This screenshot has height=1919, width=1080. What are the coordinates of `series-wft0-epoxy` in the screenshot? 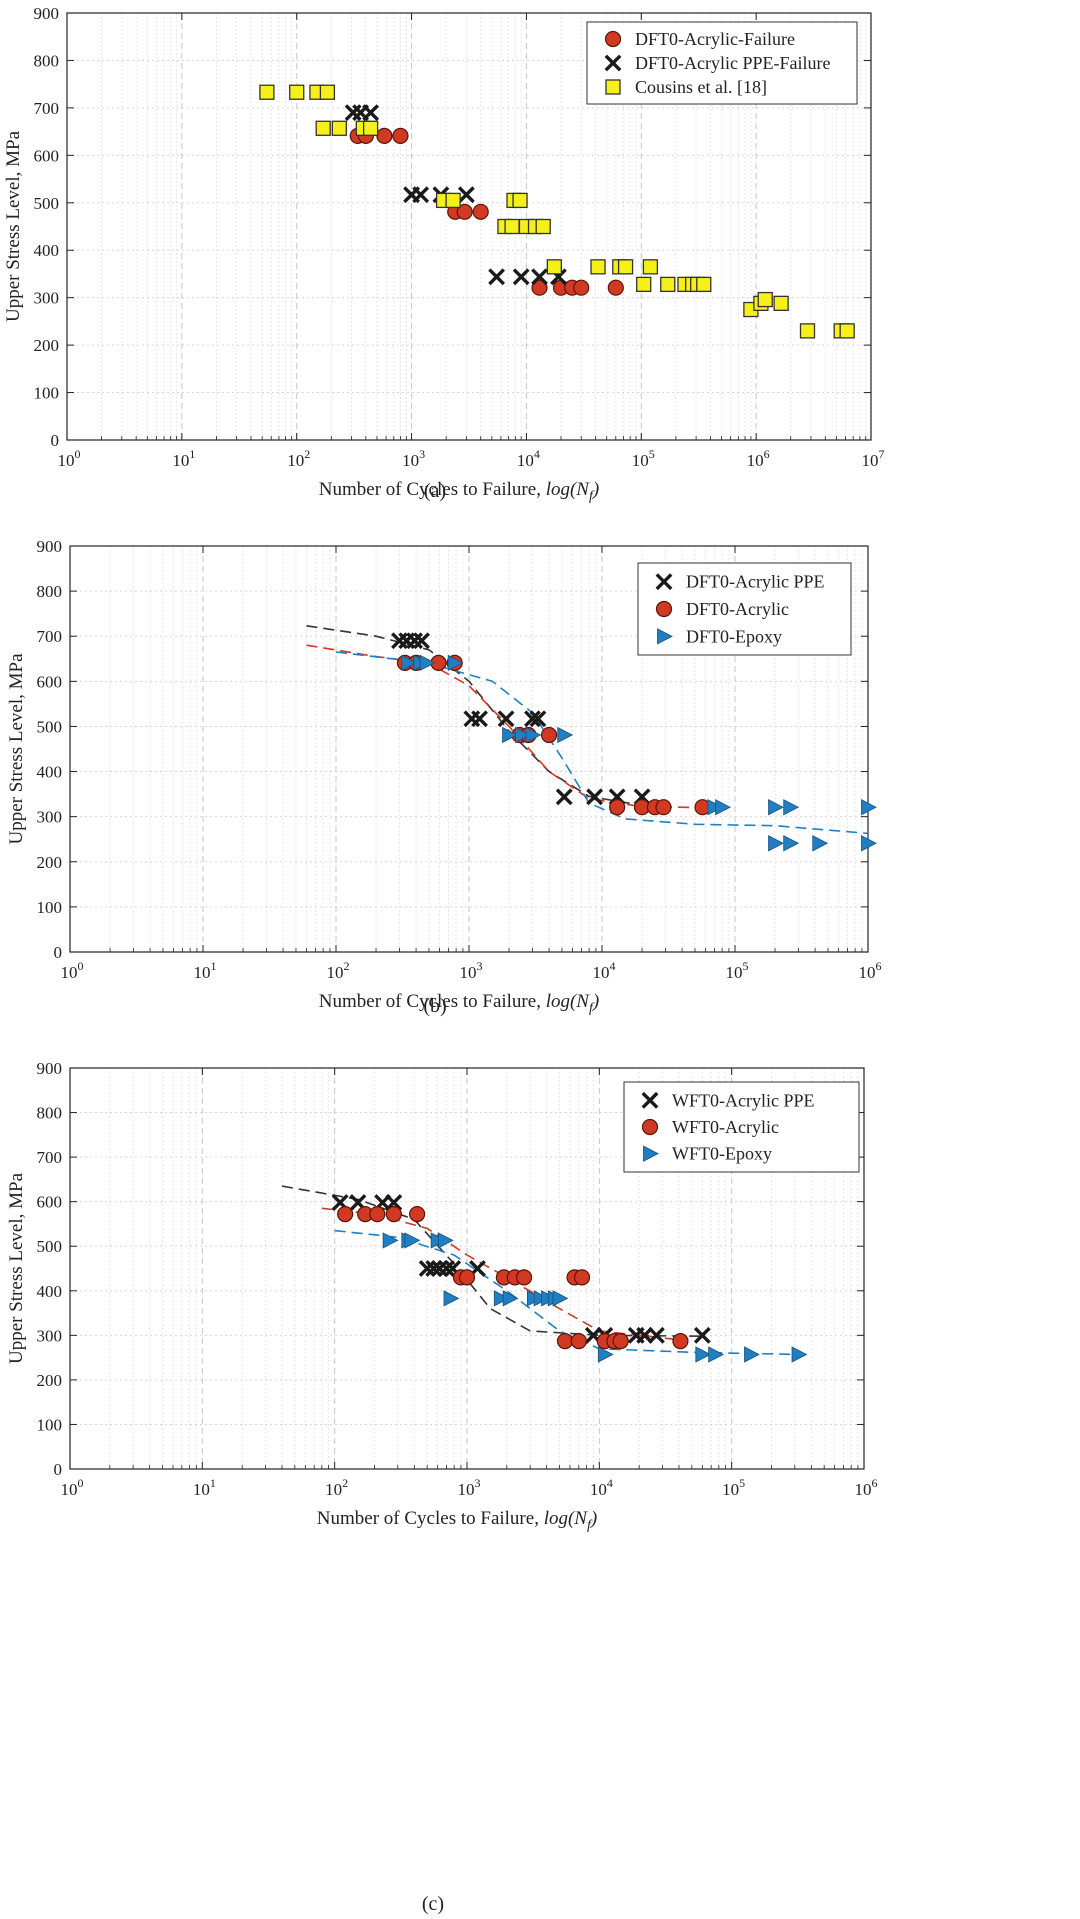 It's located at (595, 1297).